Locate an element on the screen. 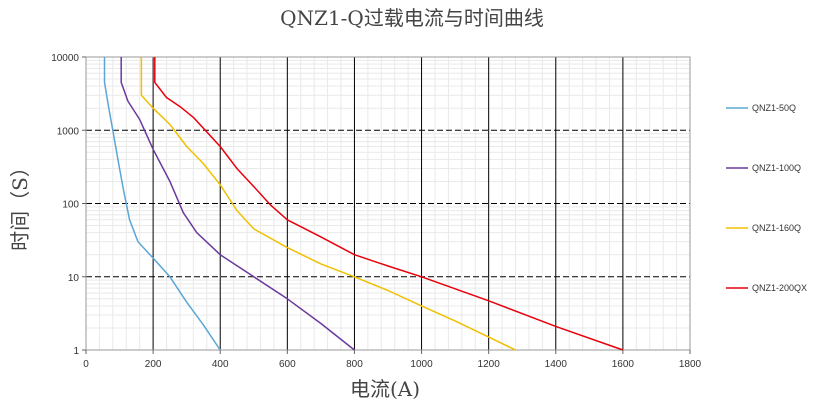 This screenshot has height=407, width=818. x-tick-label: 1600 is located at coordinates (623, 364).